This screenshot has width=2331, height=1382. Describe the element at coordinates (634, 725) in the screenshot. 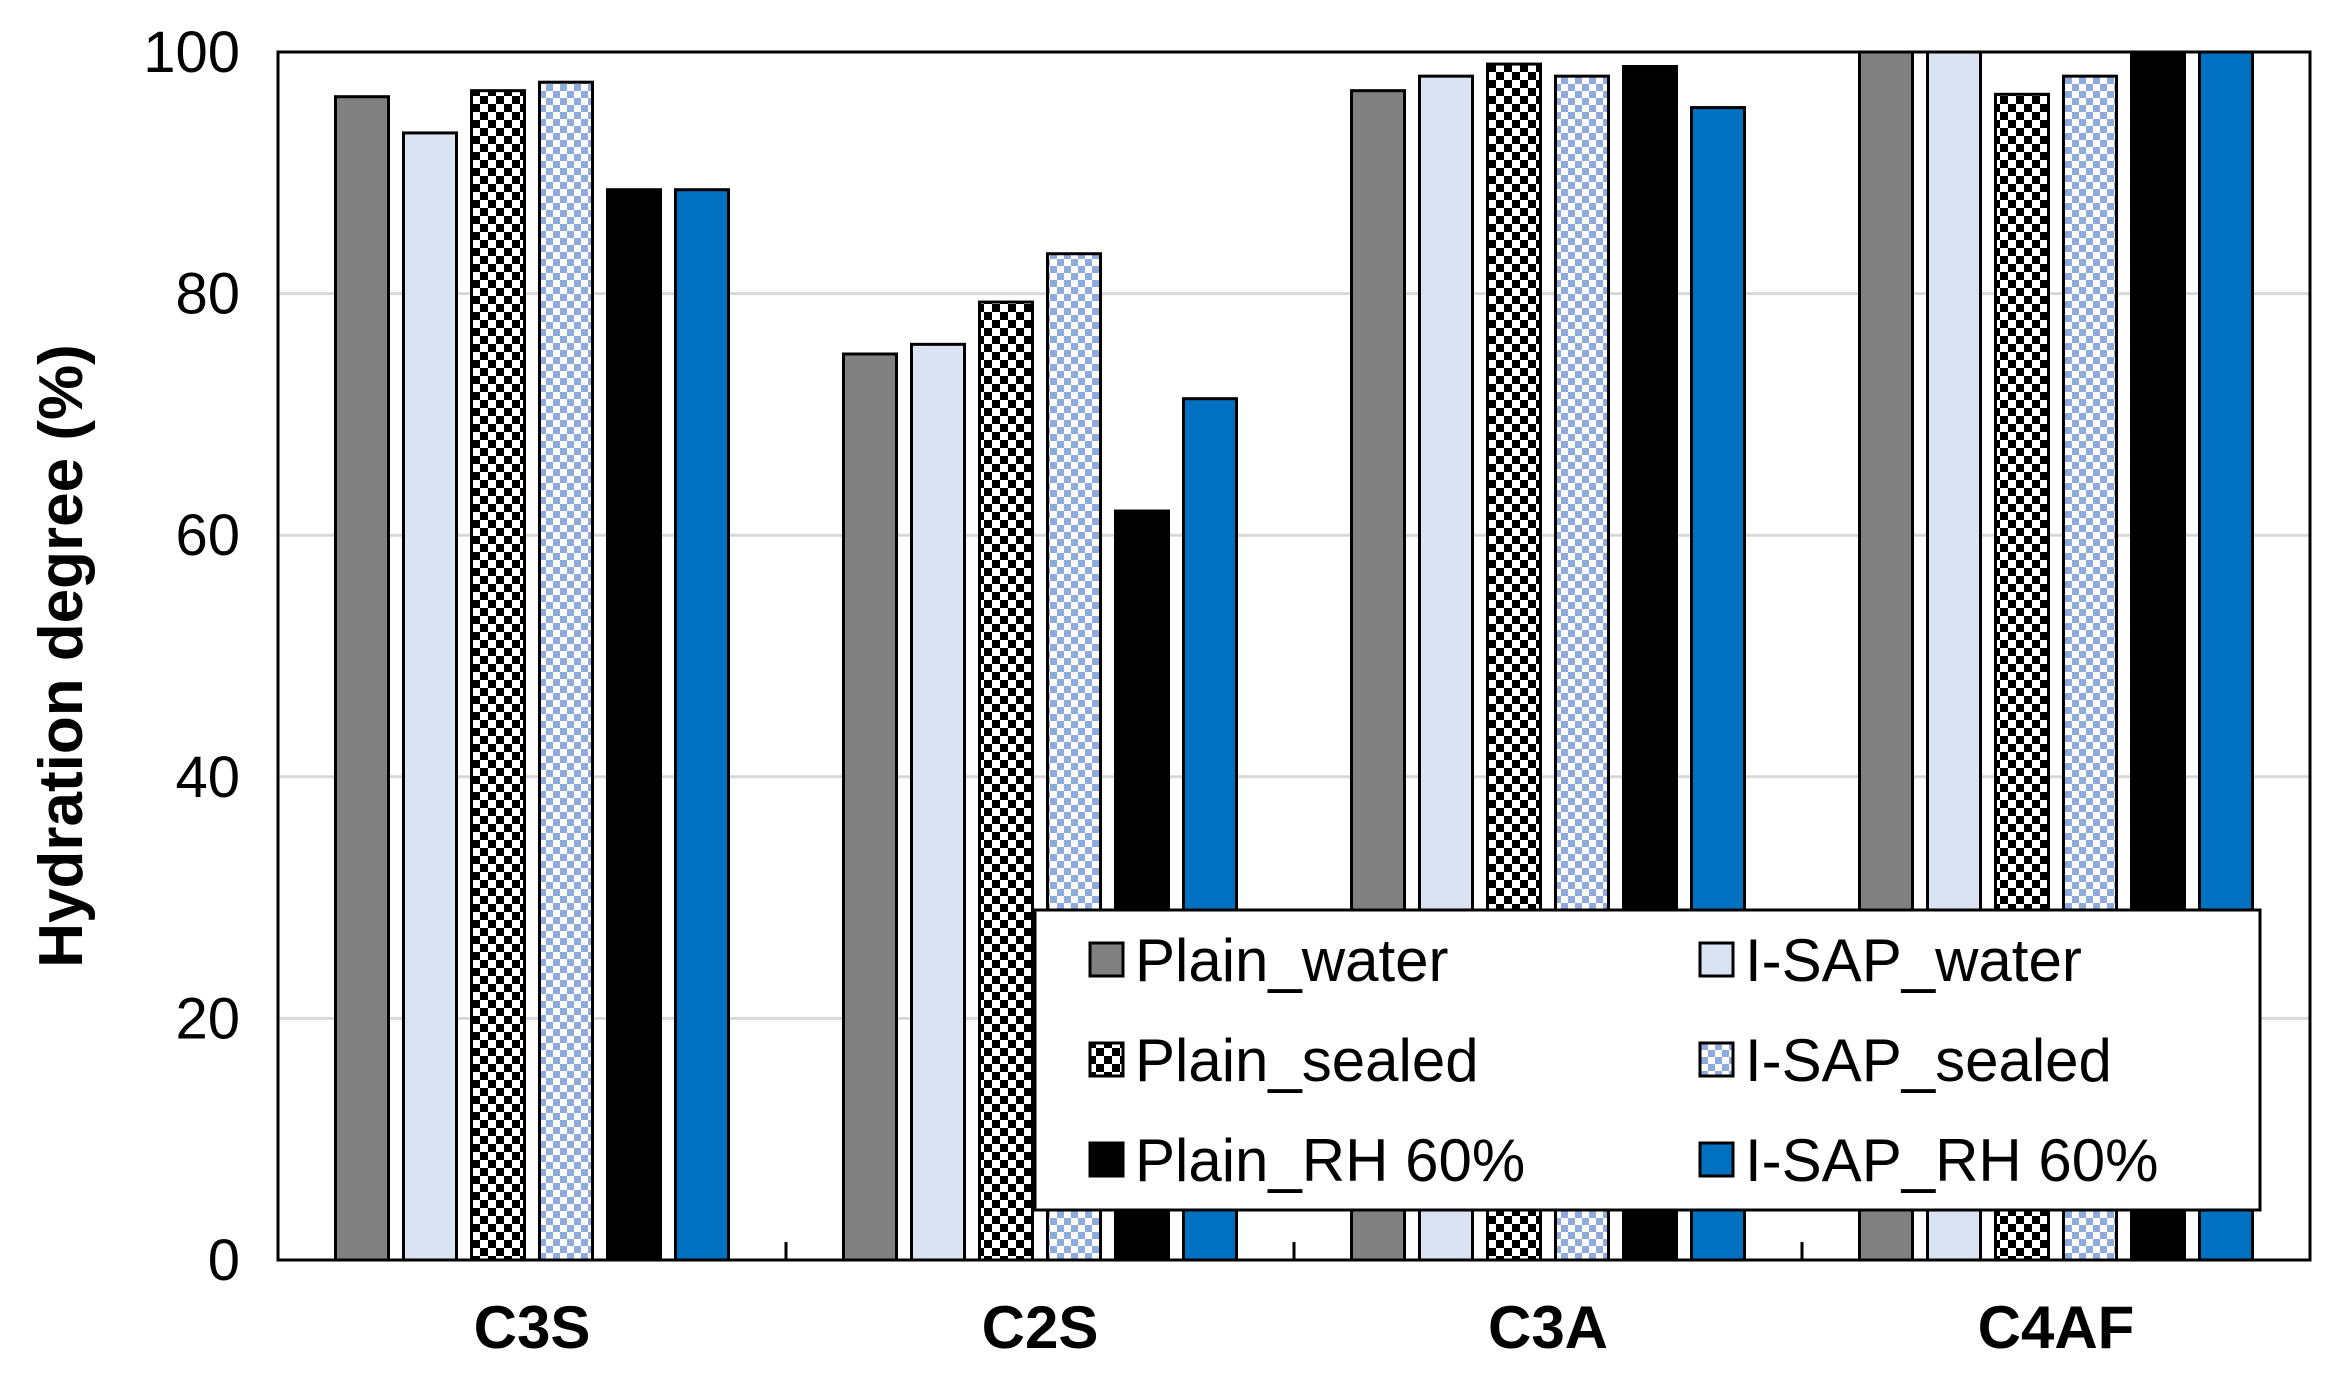

I see `bar-C3S-Plain-RH-60-` at that location.